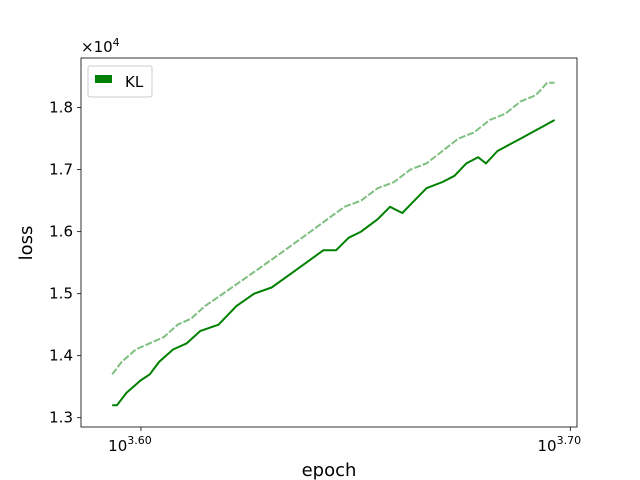 This screenshot has height=480, width=640. I want to click on y-axis-label: loss, so click(26, 243).